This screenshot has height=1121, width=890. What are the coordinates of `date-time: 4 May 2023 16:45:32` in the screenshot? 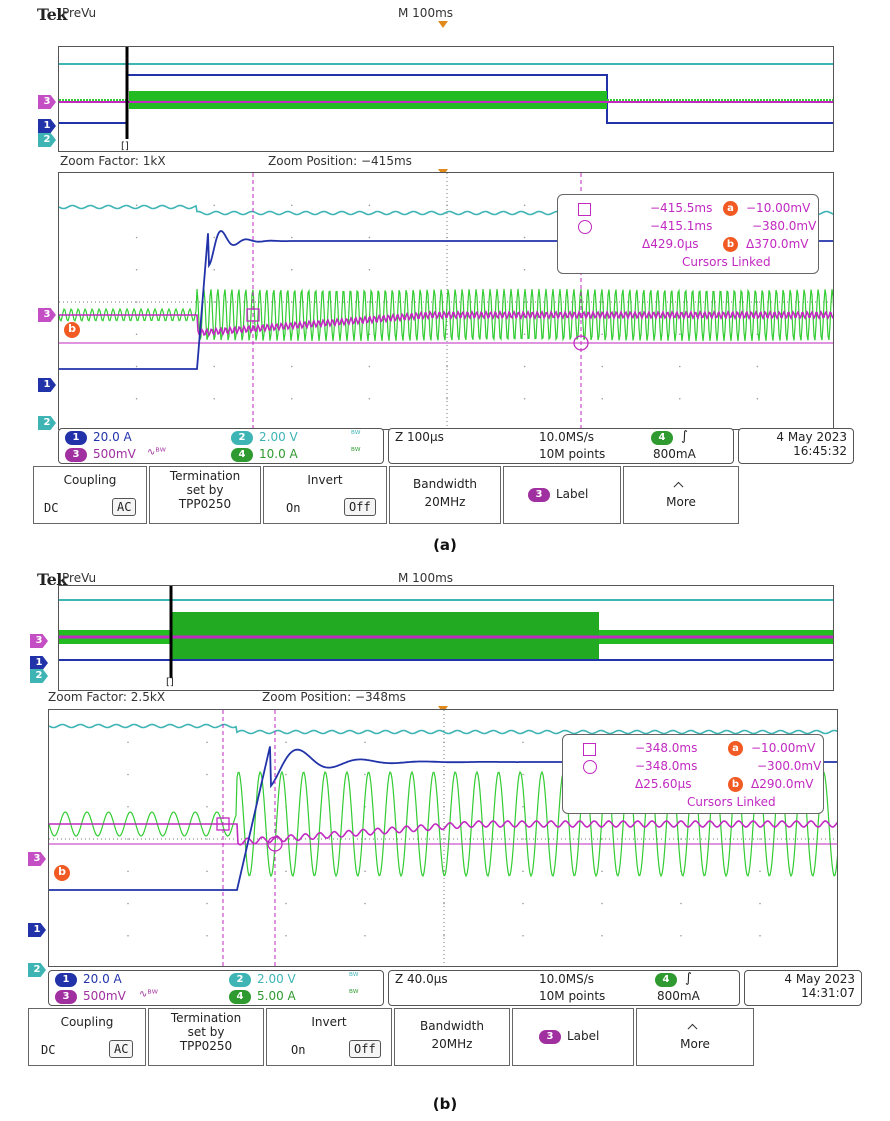 It's located at (796, 446).